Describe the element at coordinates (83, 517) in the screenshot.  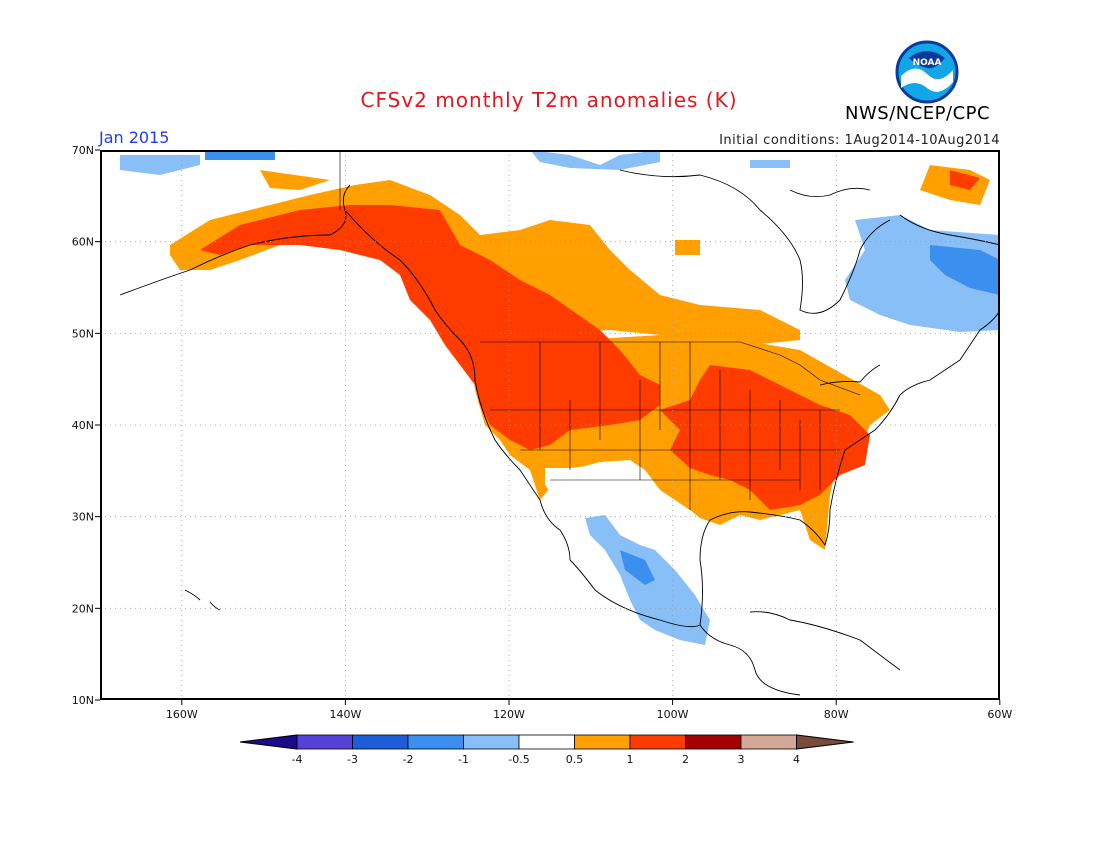
I see `lat-label-30N: 30N` at that location.